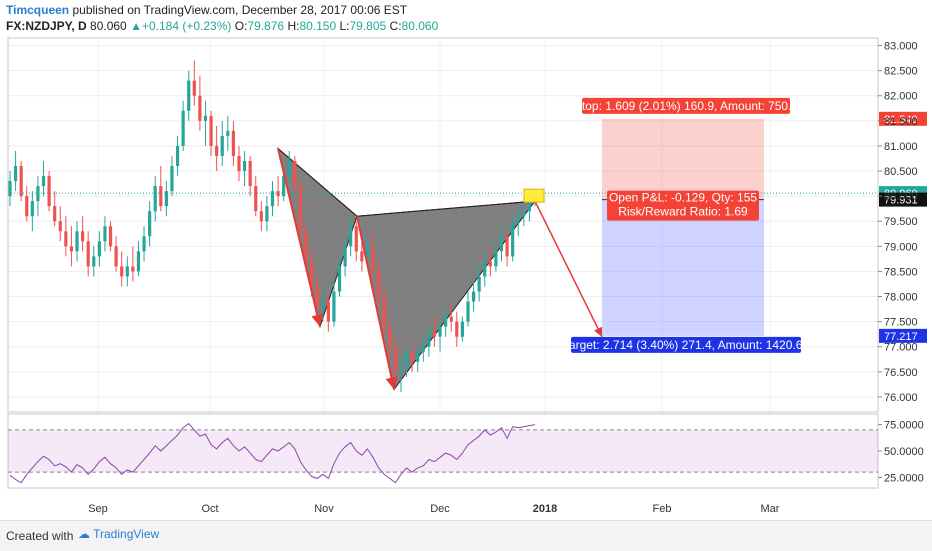 This screenshot has width=932, height=551. I want to click on rsi-tick-label: 25.0000, so click(904, 478).